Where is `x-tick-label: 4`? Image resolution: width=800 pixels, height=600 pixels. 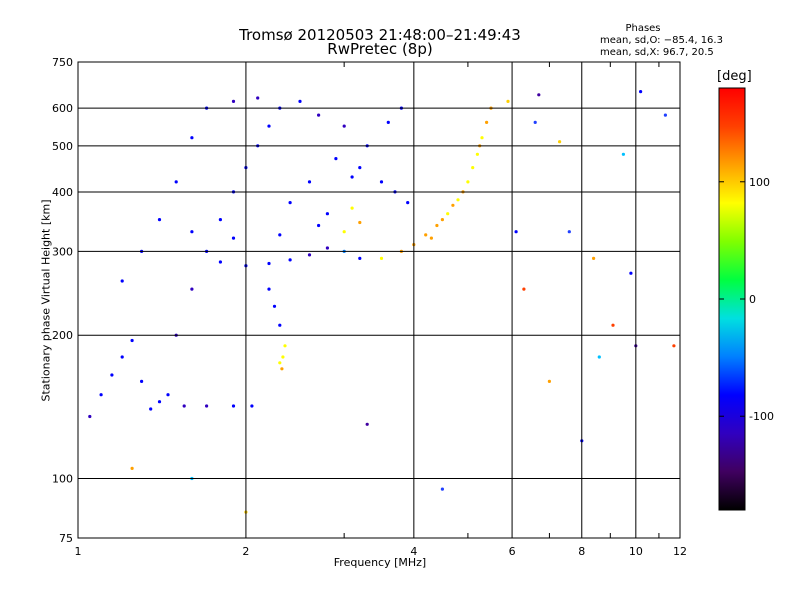
x-tick-label: 4 is located at coordinates (413, 551).